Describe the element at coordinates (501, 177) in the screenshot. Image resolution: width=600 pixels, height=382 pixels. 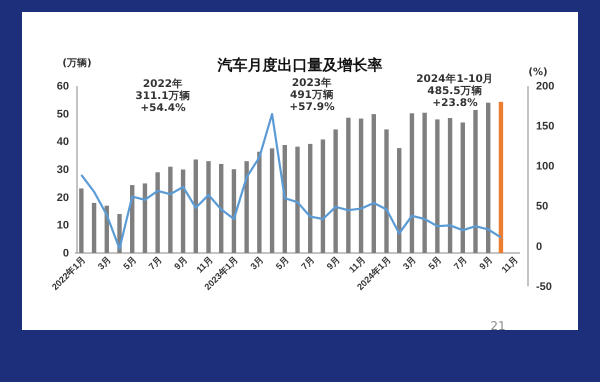
I see `bar` at that location.